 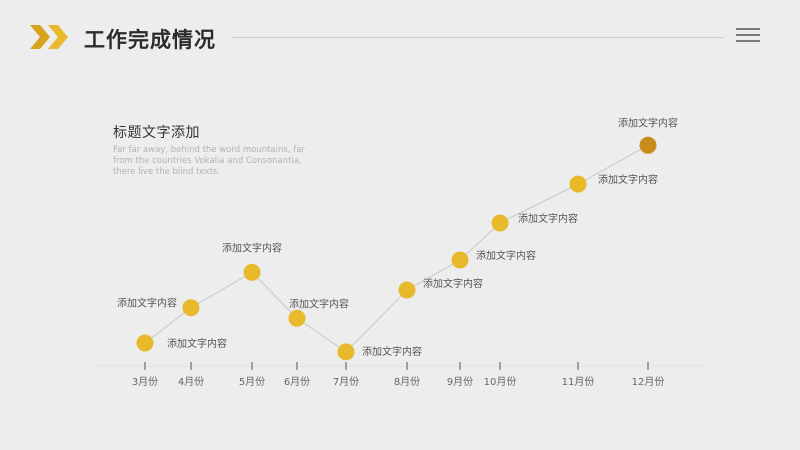 I want to click on x-tick-label: 3月份, so click(x=145, y=382).